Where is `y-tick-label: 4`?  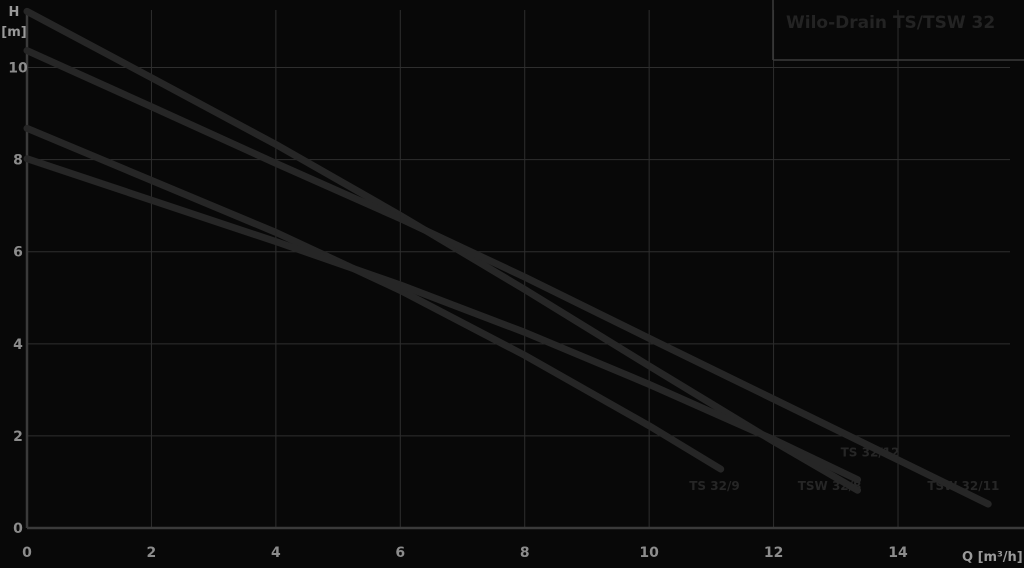 y-tick-label: 4 is located at coordinates (18, 345).